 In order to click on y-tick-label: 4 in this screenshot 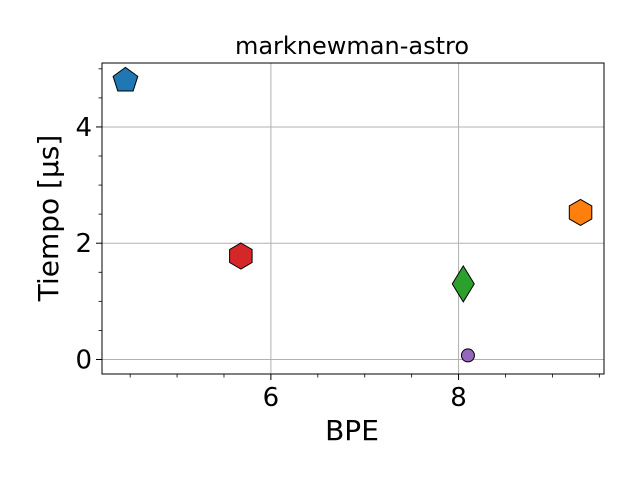, I will do `click(83, 128)`.